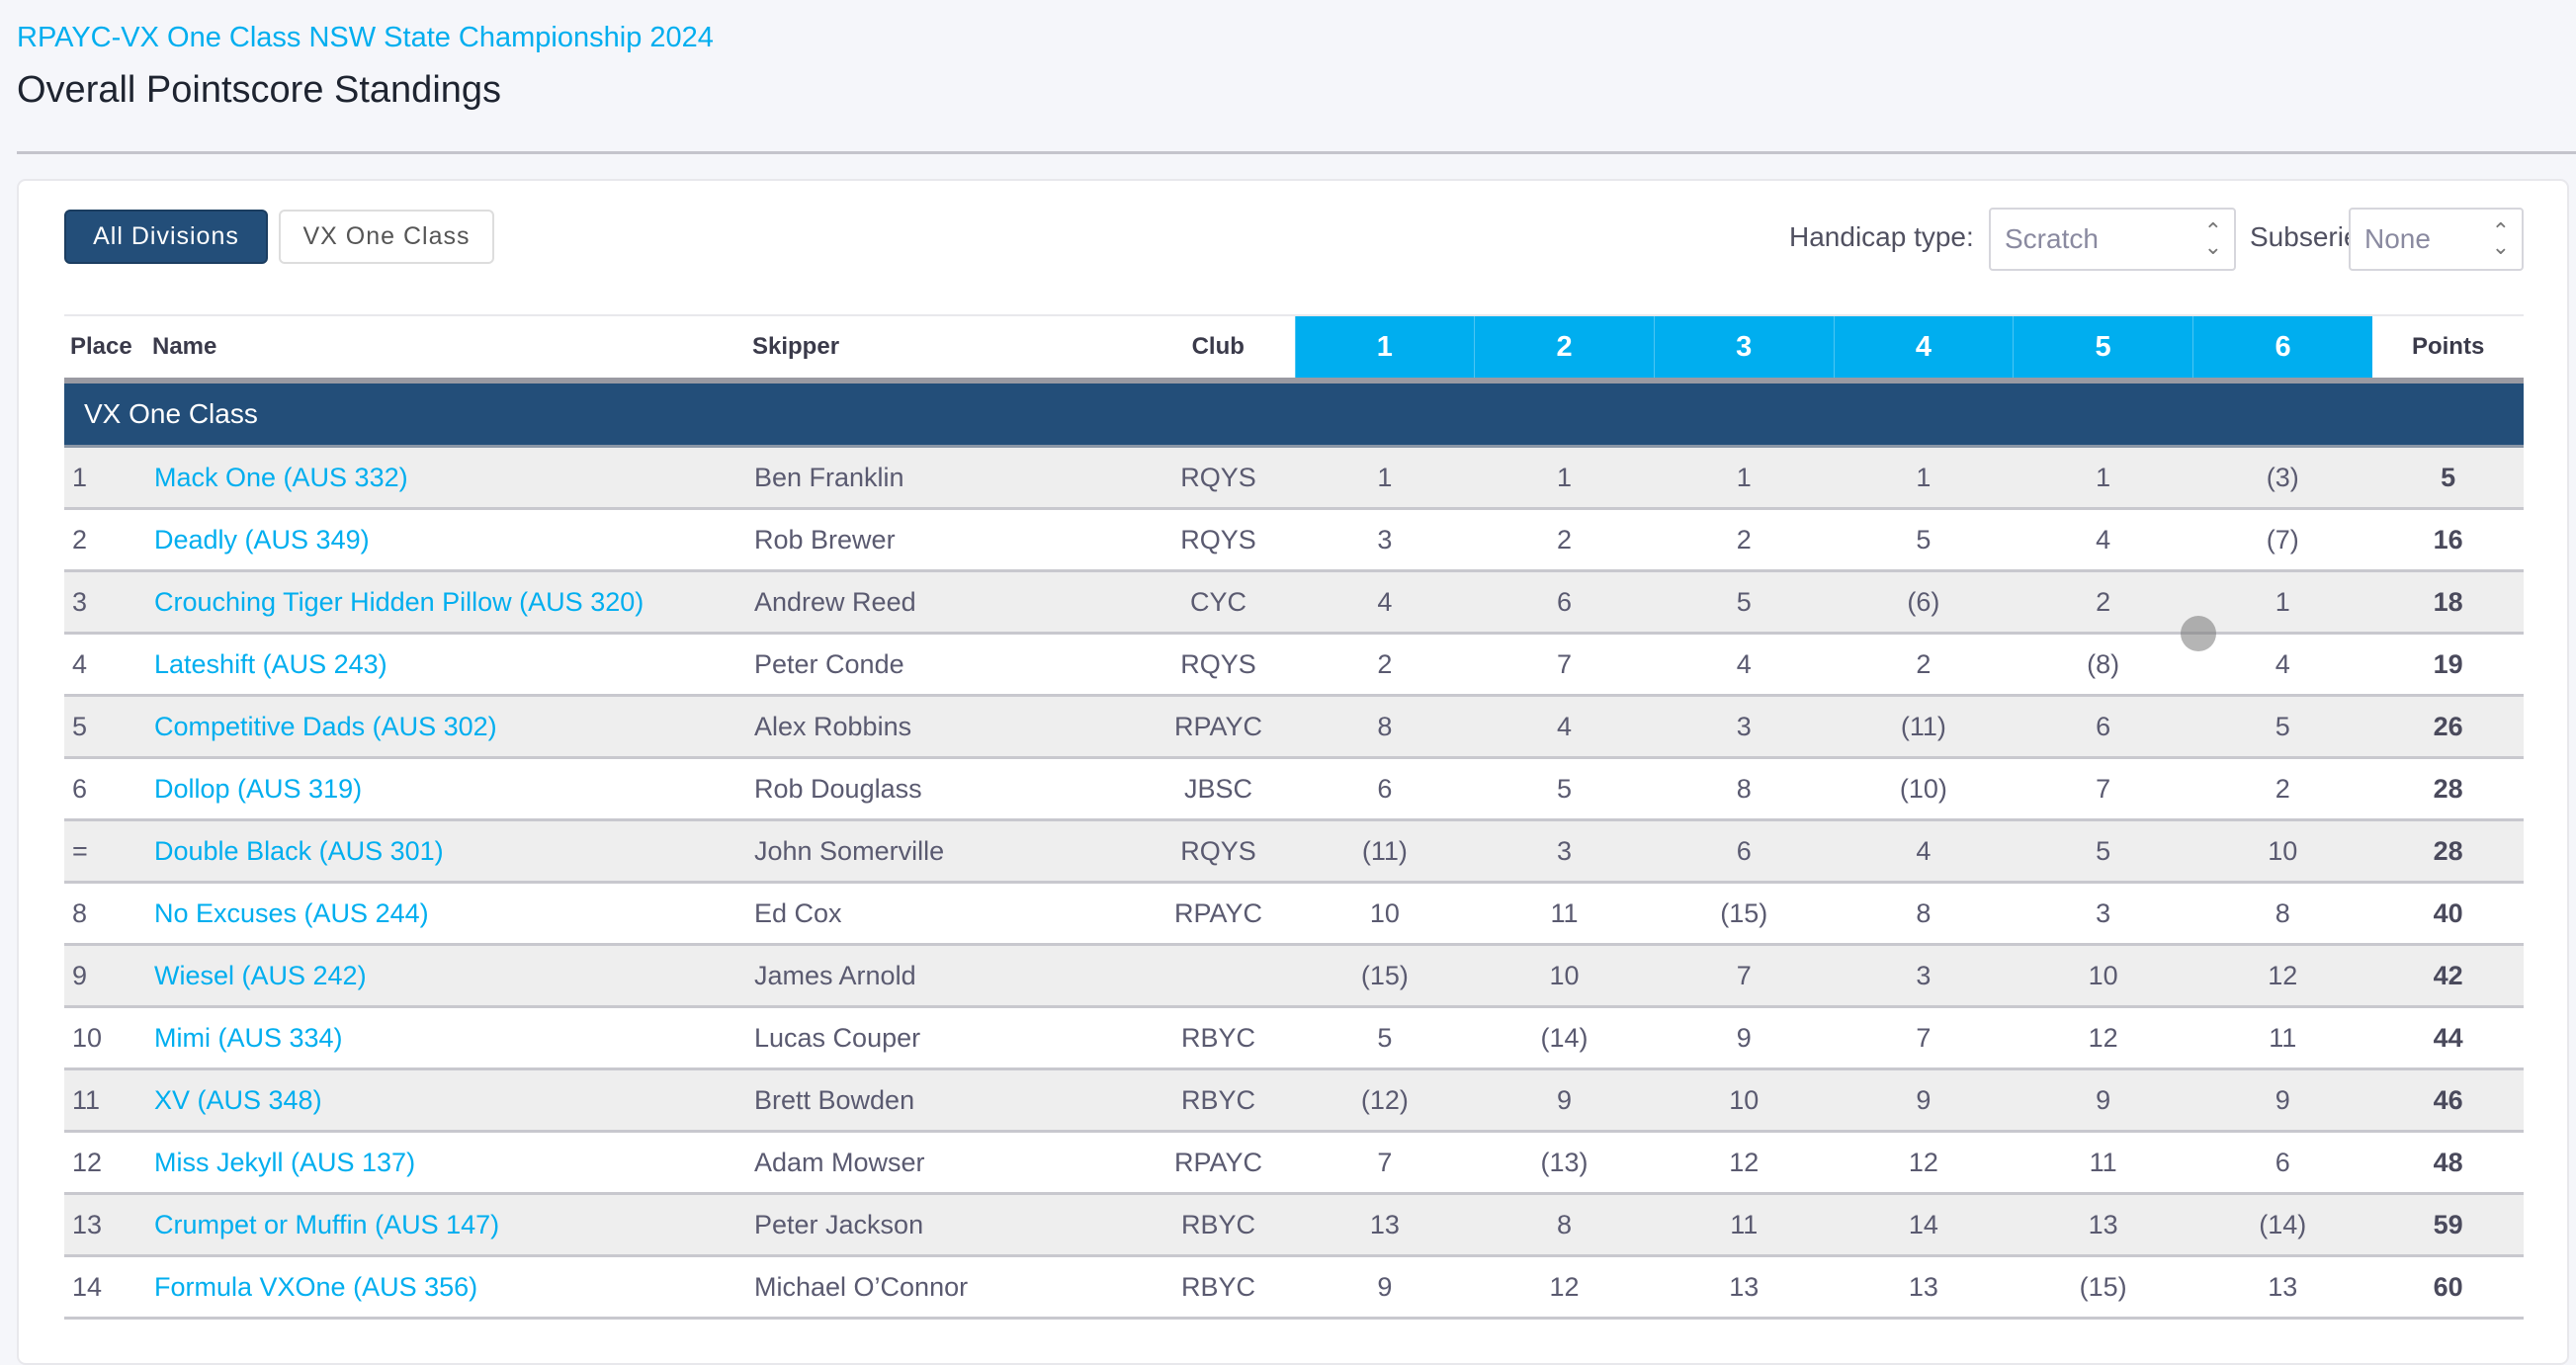  Describe the element at coordinates (260, 975) in the screenshot. I see `boat-link: Wiesel (AUS 242)` at that location.